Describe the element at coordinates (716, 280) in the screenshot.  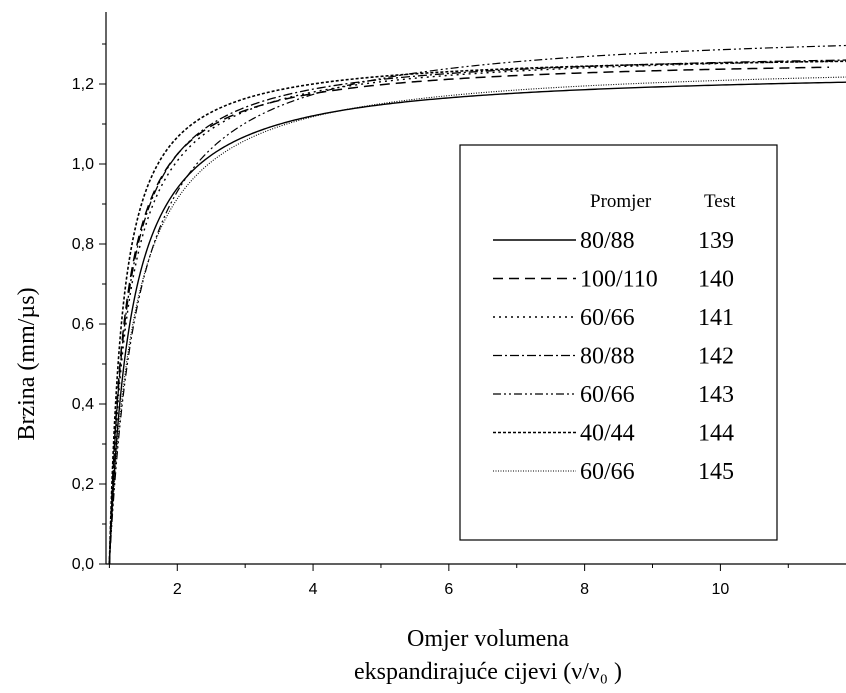
I see `legend-test-140: 140` at that location.